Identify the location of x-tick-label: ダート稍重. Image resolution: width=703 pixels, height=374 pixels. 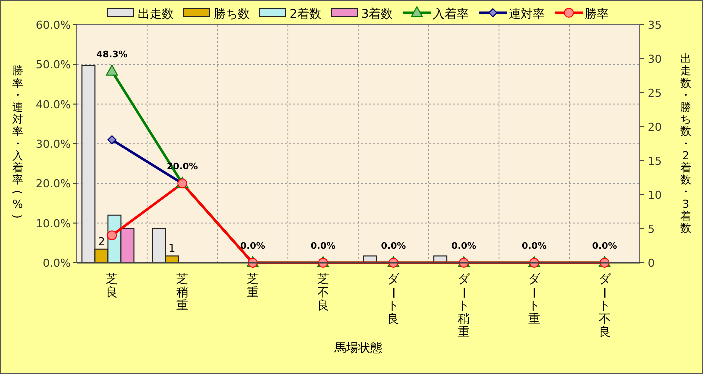
(464, 305).